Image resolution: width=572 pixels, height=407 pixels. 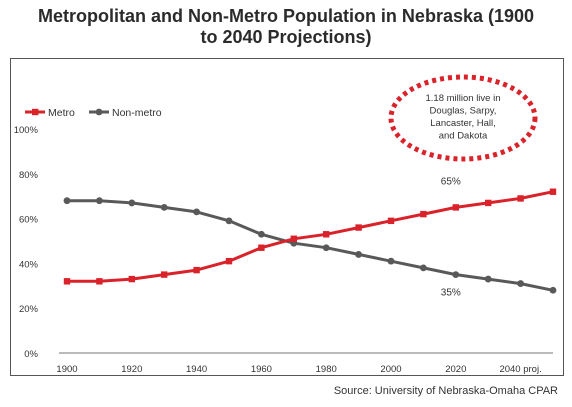 What do you see at coordinates (463, 98) in the screenshot?
I see `callout-text-line: 1.18 million live in` at bounding box center [463, 98].